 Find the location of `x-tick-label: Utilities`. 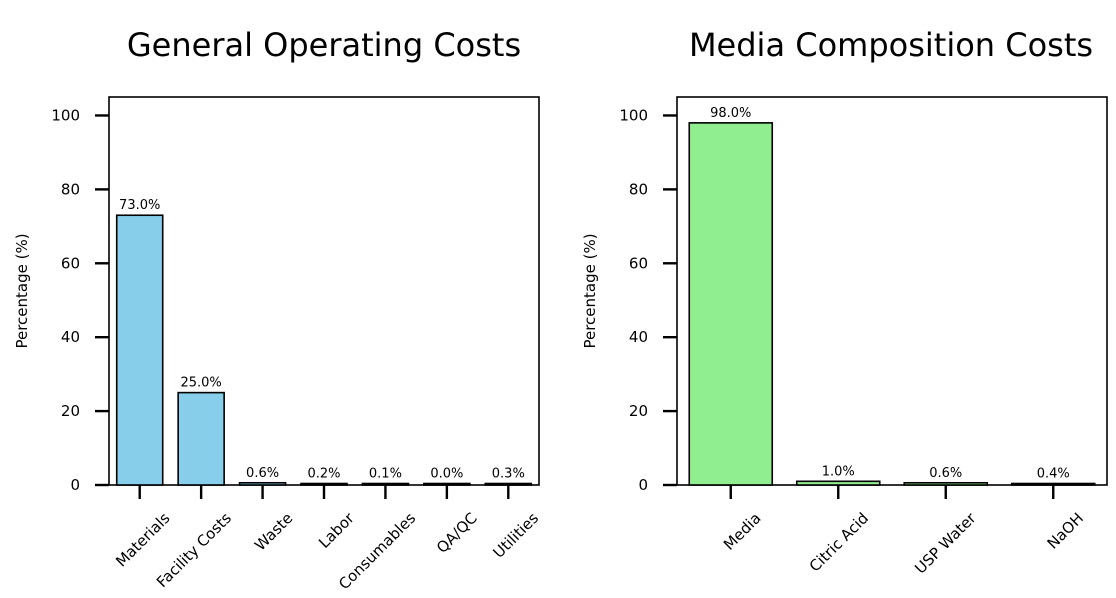

x-tick-label: Utilities is located at coordinates (515, 535).